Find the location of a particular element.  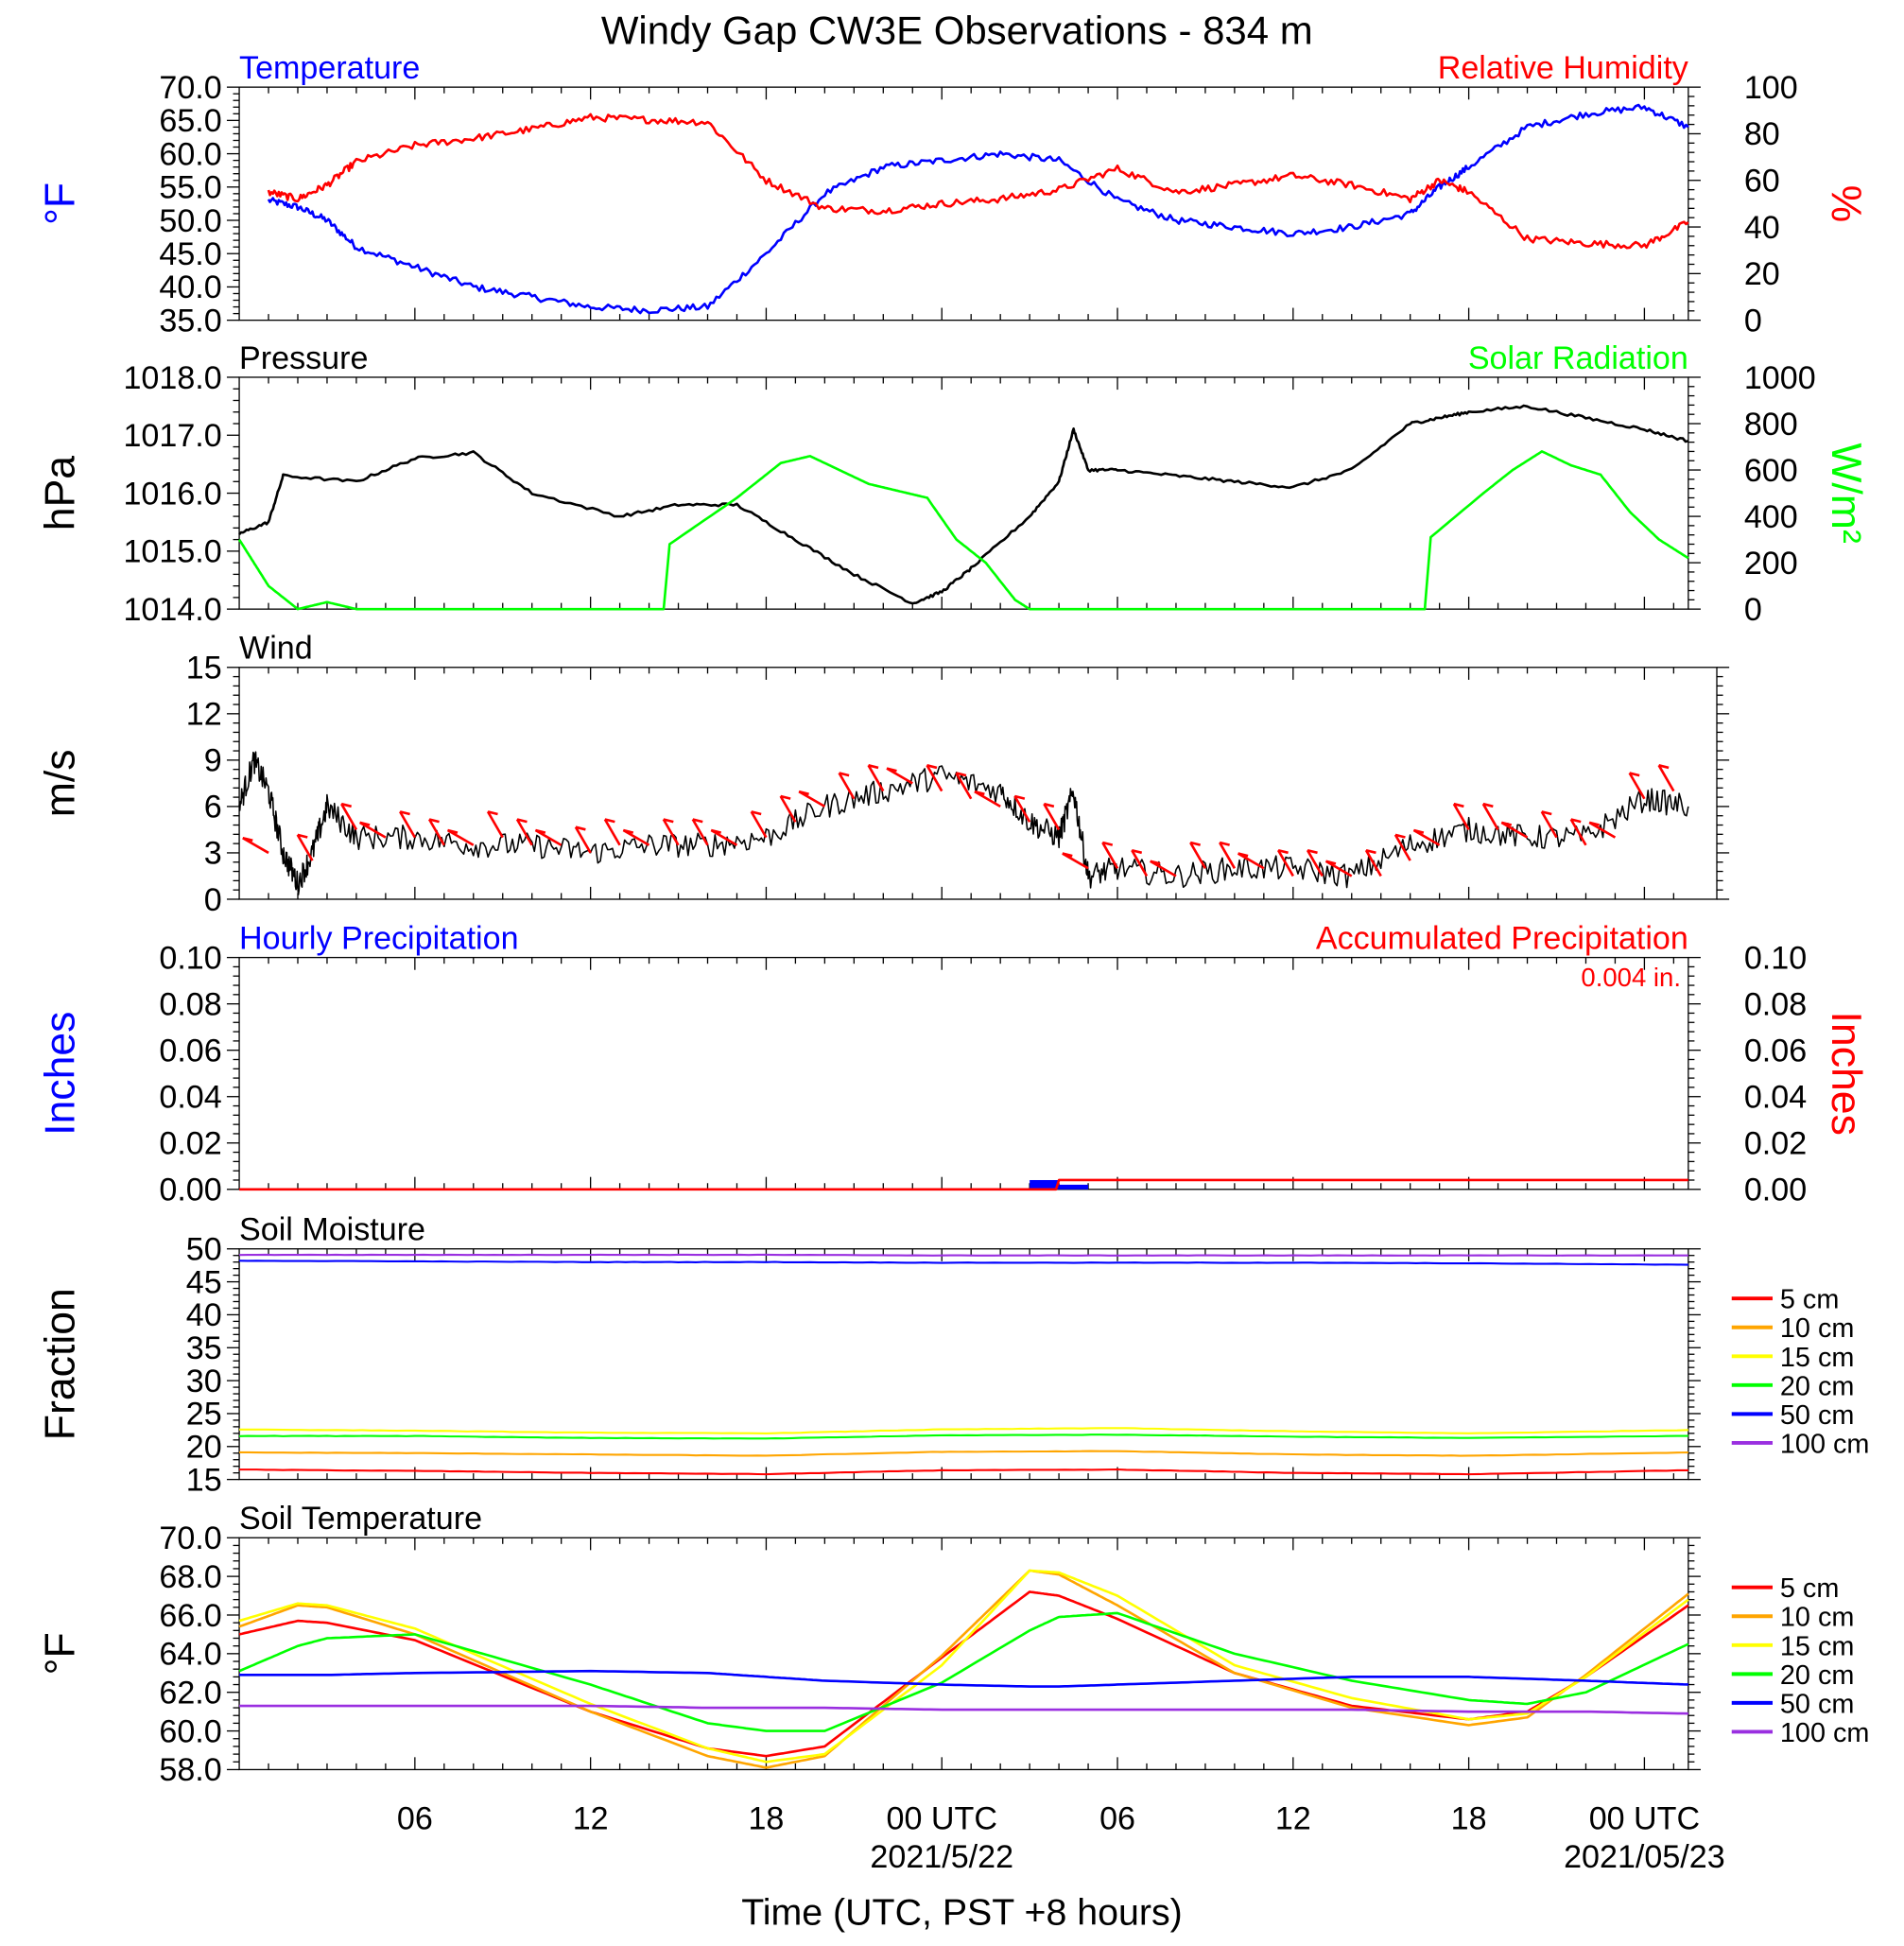

x-tick-label: 00 UTC is located at coordinates (942, 1818).